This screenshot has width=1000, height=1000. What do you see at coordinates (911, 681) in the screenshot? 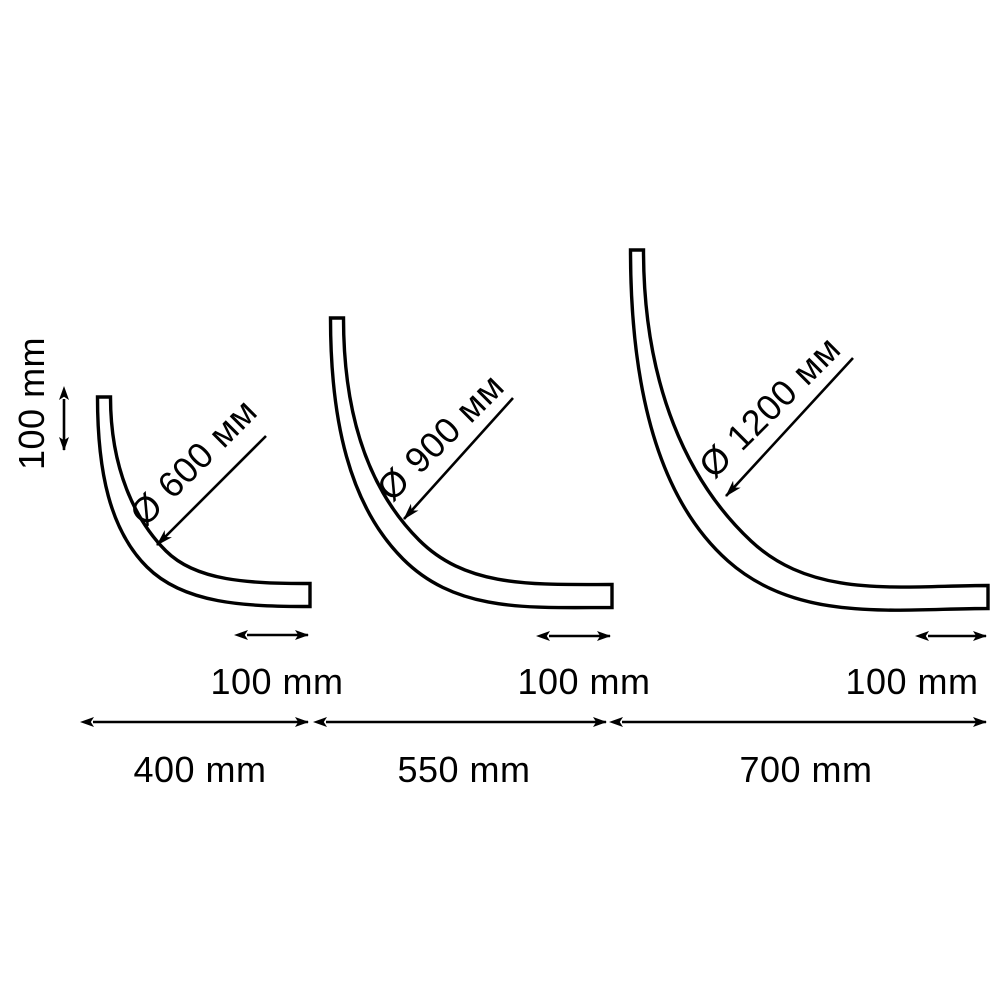
I see `width-dimension-label-1200: 100 mm` at bounding box center [911, 681].